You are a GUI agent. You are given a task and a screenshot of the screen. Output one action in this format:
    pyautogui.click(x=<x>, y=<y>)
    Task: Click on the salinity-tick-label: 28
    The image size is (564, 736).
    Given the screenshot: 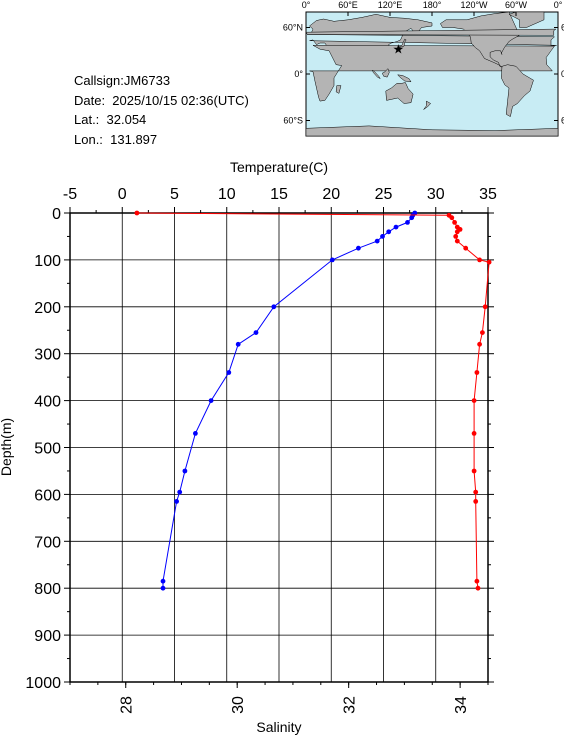 What is the action you would take?
    pyautogui.click(x=127, y=705)
    